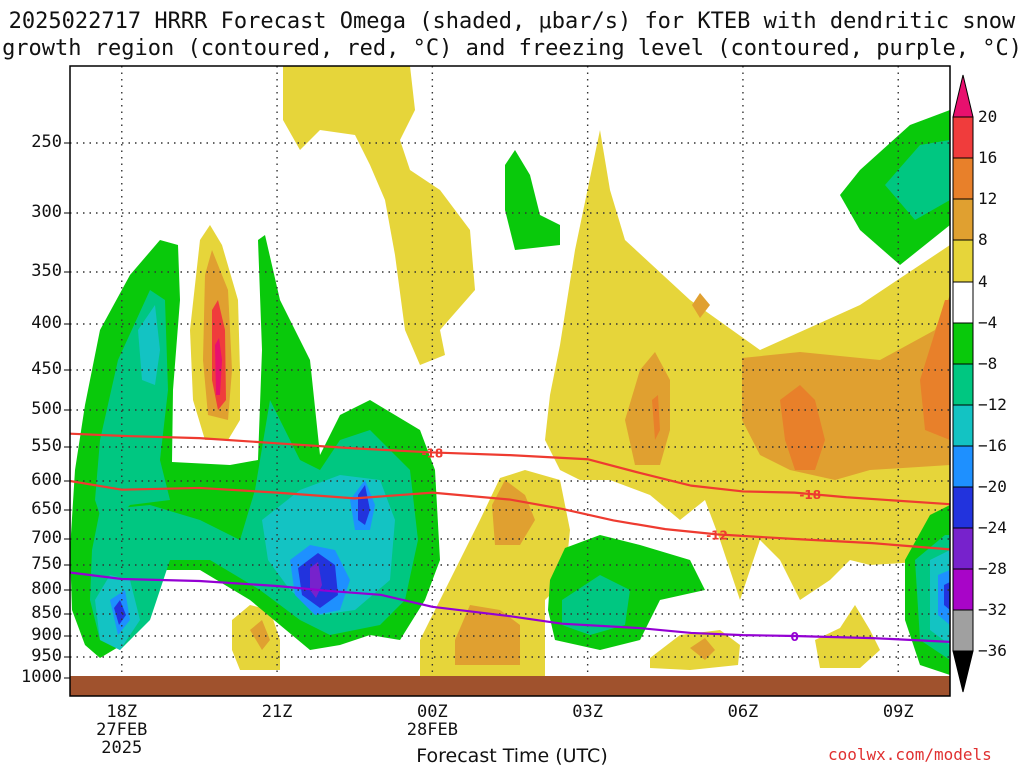 The width and height of the screenshot is (1024, 768). I want to click on omega-region-darkblue-upper, so click(364, 505).